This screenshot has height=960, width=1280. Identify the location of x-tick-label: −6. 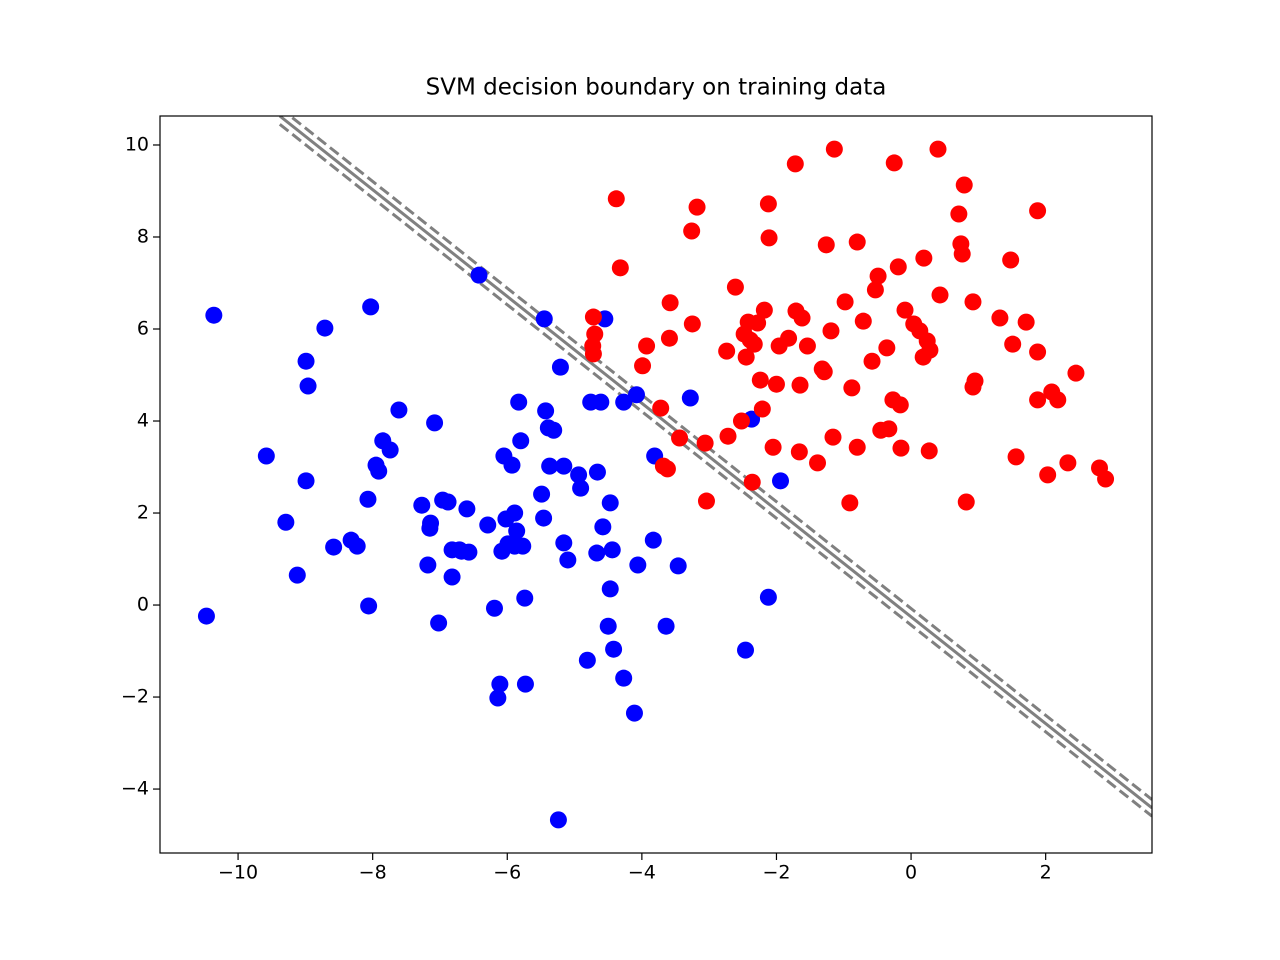
(507, 873).